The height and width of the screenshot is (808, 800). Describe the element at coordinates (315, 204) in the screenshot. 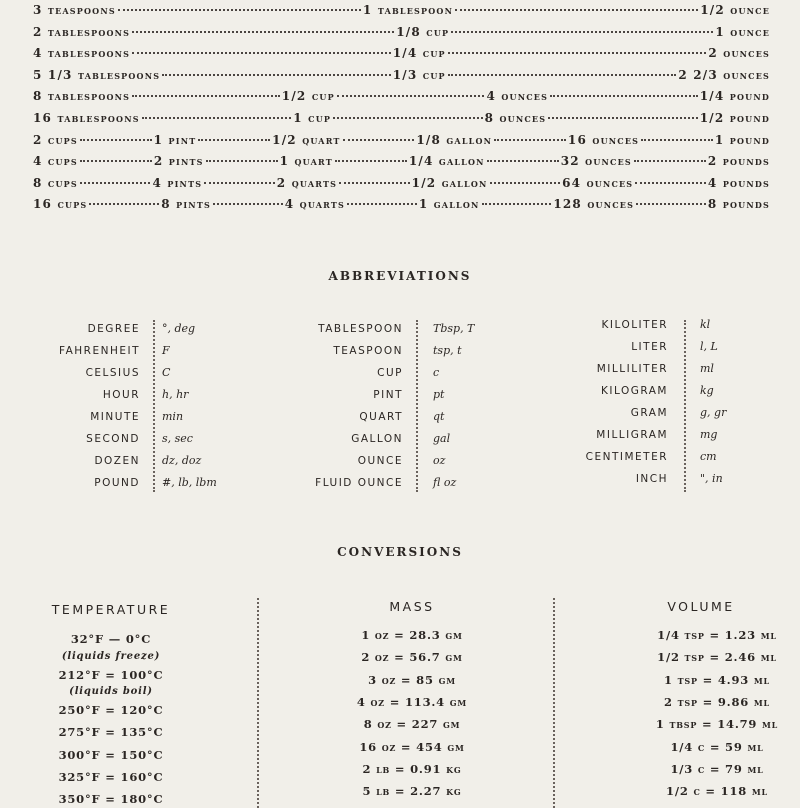

I see `equivalent-item: 4 quarts` at that location.